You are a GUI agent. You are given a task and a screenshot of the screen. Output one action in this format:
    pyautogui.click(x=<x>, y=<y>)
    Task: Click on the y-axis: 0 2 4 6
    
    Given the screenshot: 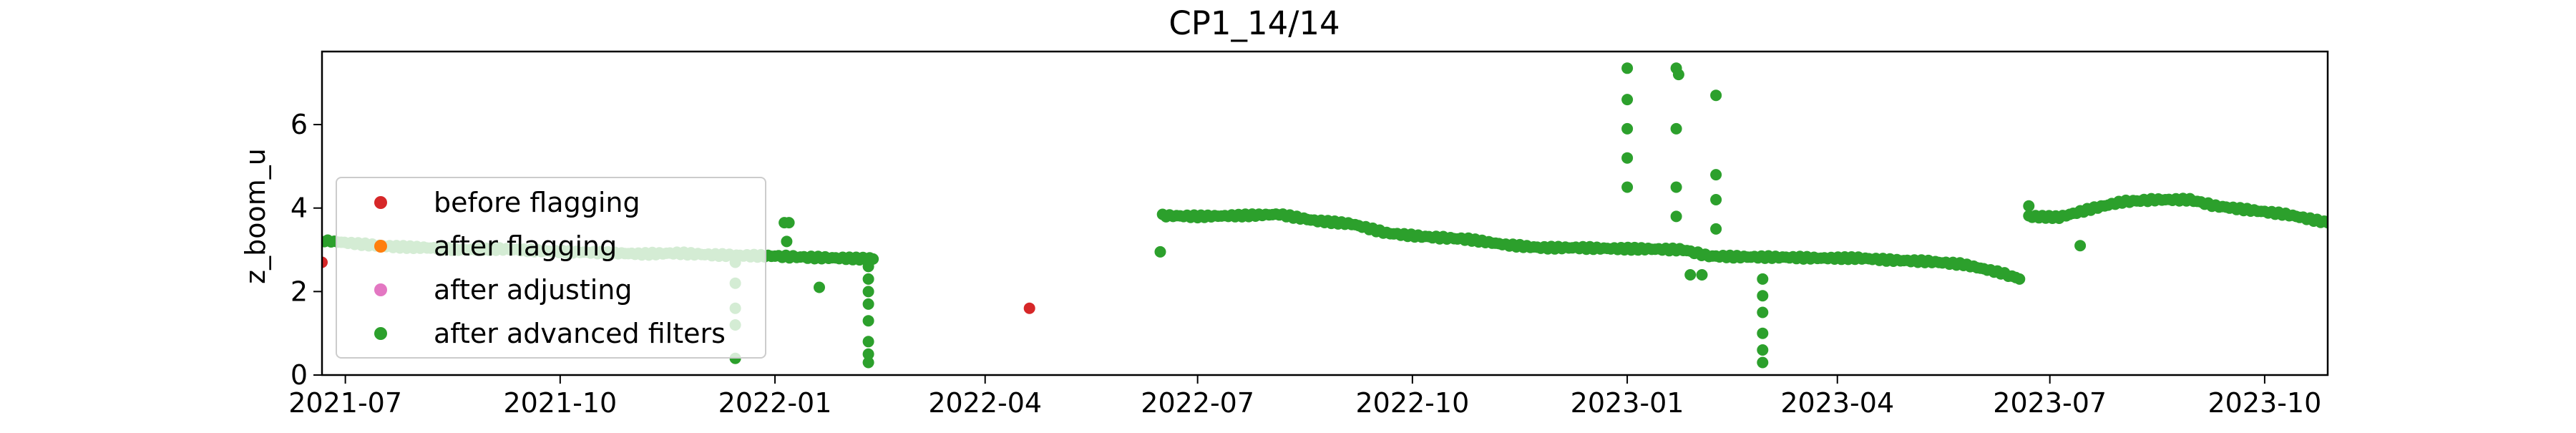 What is the action you would take?
    pyautogui.click(x=306, y=250)
    